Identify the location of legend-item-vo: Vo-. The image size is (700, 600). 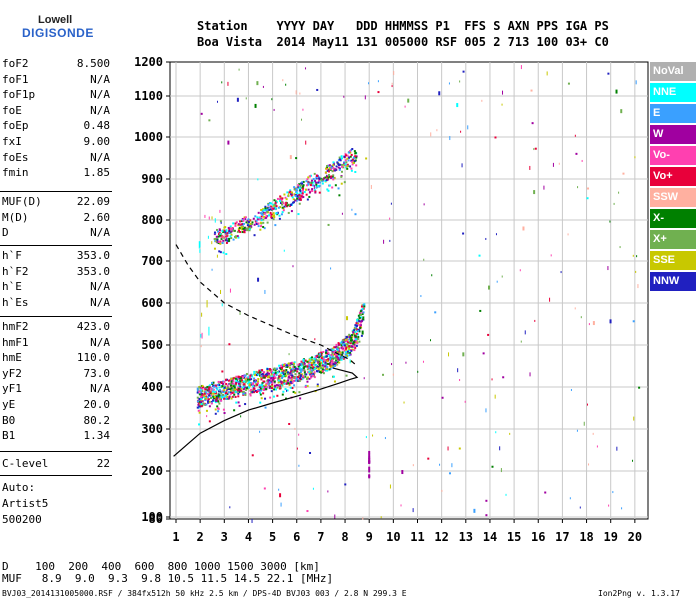
(673, 155).